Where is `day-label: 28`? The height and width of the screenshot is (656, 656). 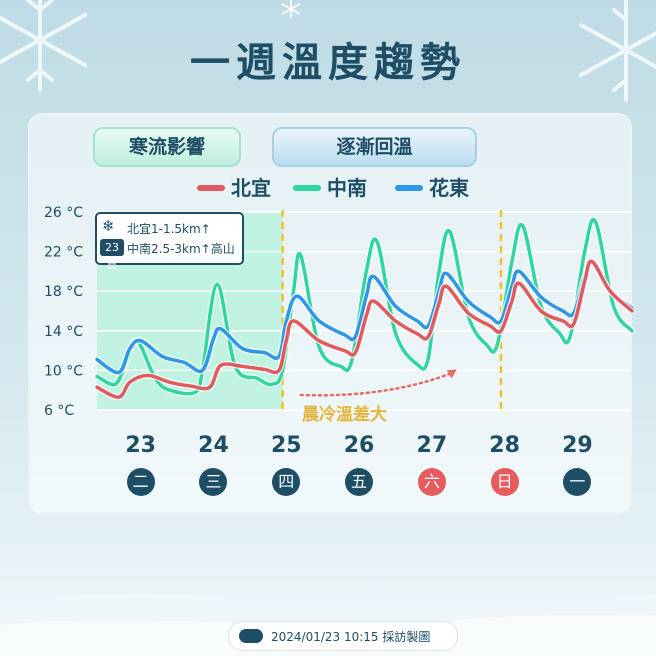
day-label: 28 is located at coordinates (504, 445).